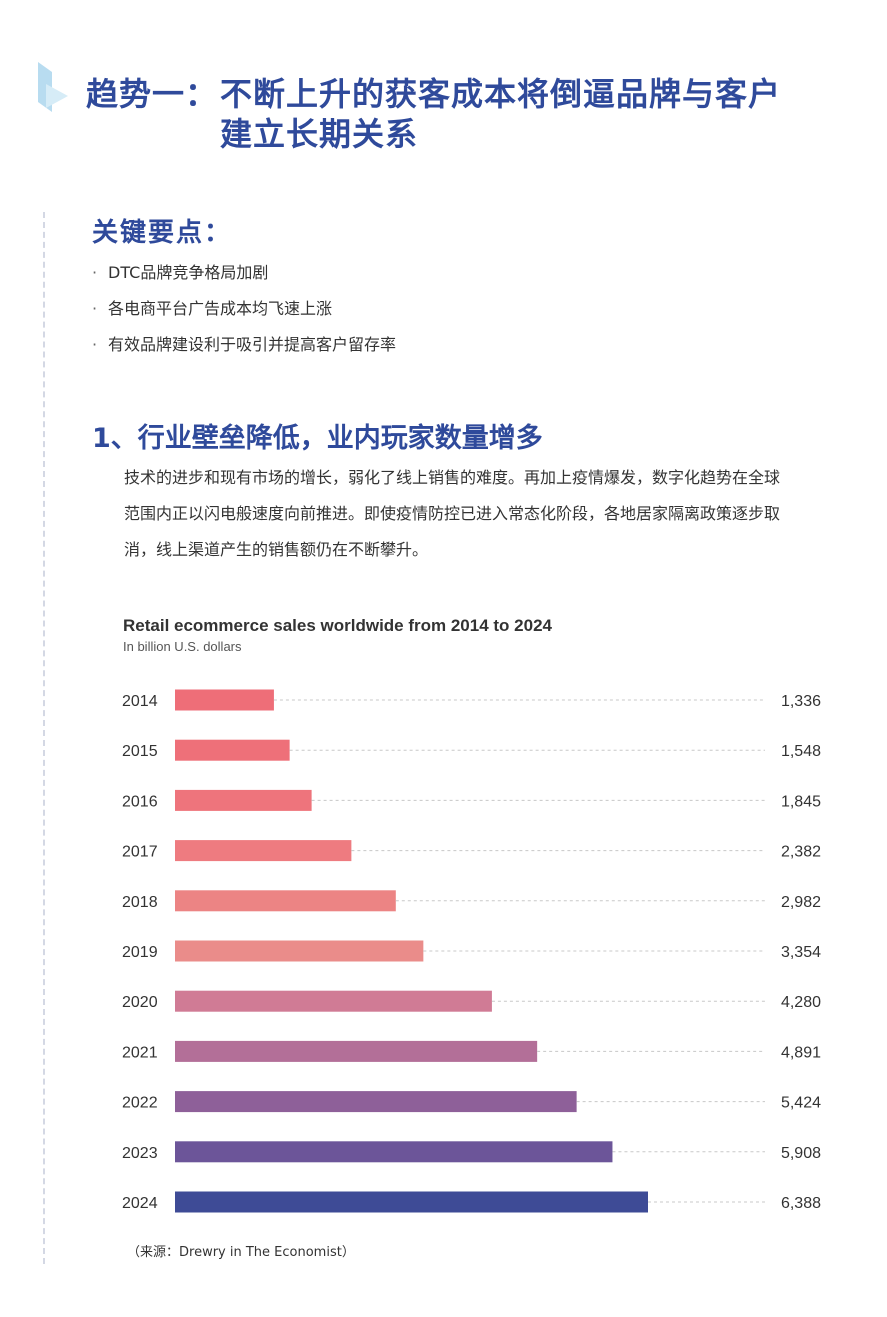 The width and height of the screenshot is (887, 1317). I want to click on value-label: 2,982, so click(801, 902).